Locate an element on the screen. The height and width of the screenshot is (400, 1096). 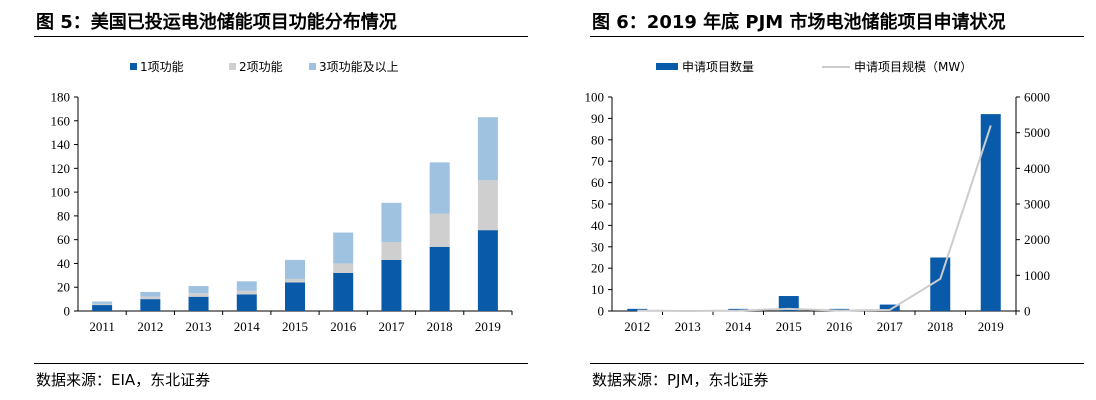
y-right-tick-label: 5000 is located at coordinates (1037, 132).